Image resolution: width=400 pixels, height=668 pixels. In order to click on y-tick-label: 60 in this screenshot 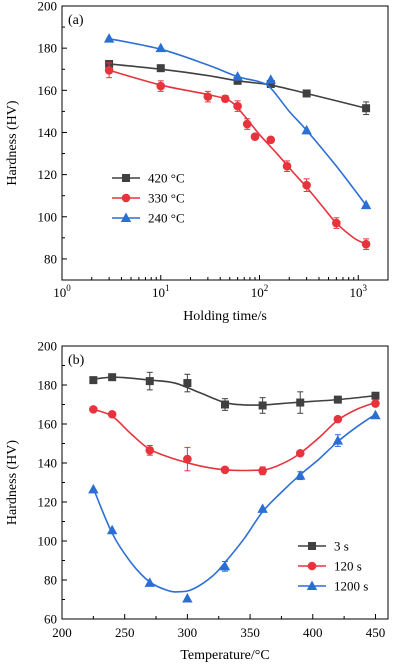, I will do `click(50, 619)`.